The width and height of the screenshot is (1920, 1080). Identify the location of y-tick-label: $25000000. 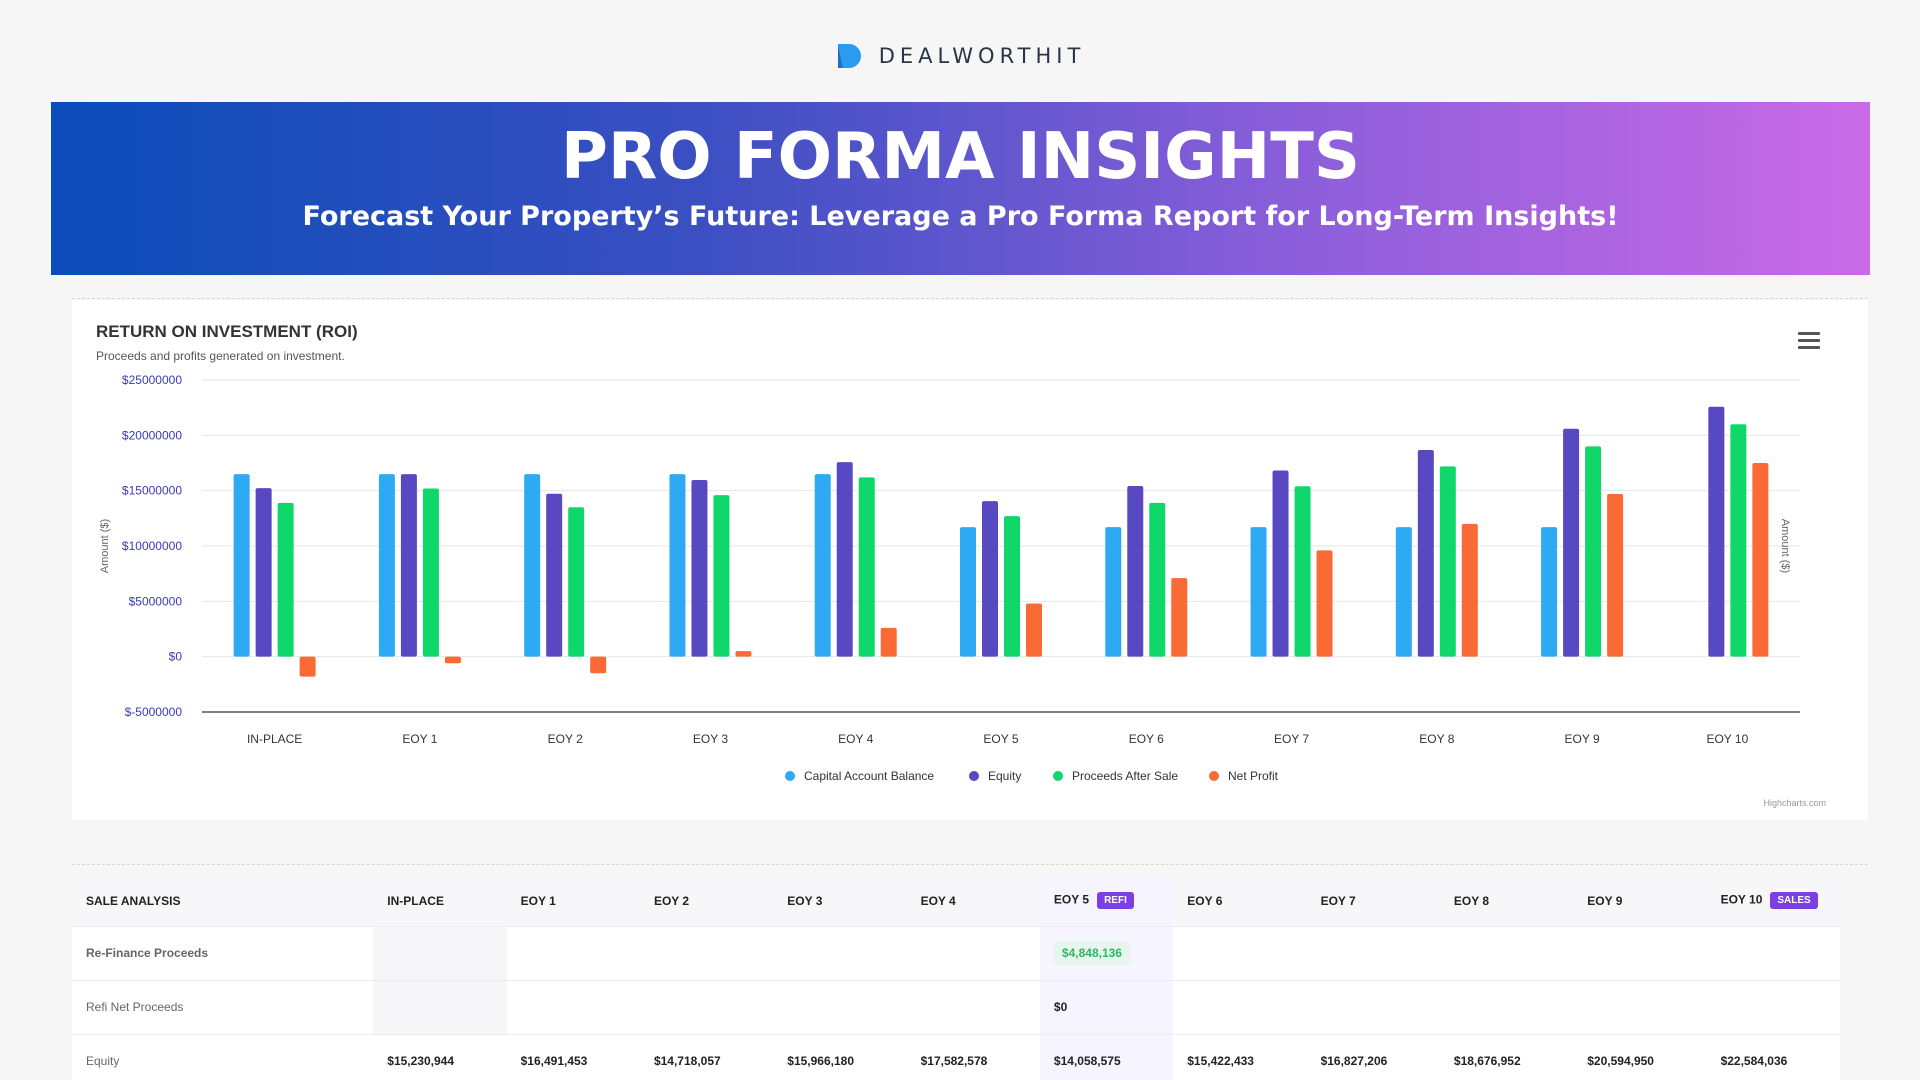
(152, 380).